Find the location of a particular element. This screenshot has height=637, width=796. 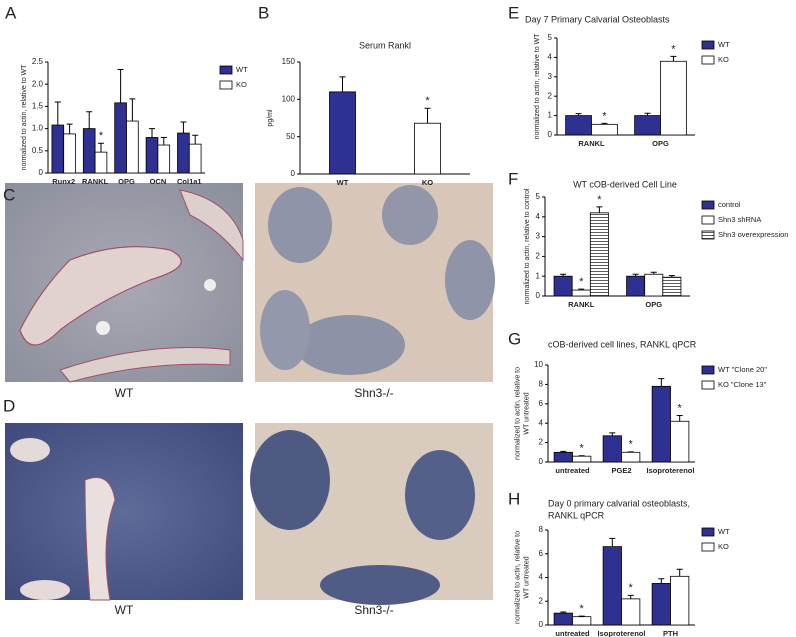

y-axis-label: pg/ml is located at coordinates (270, 118).